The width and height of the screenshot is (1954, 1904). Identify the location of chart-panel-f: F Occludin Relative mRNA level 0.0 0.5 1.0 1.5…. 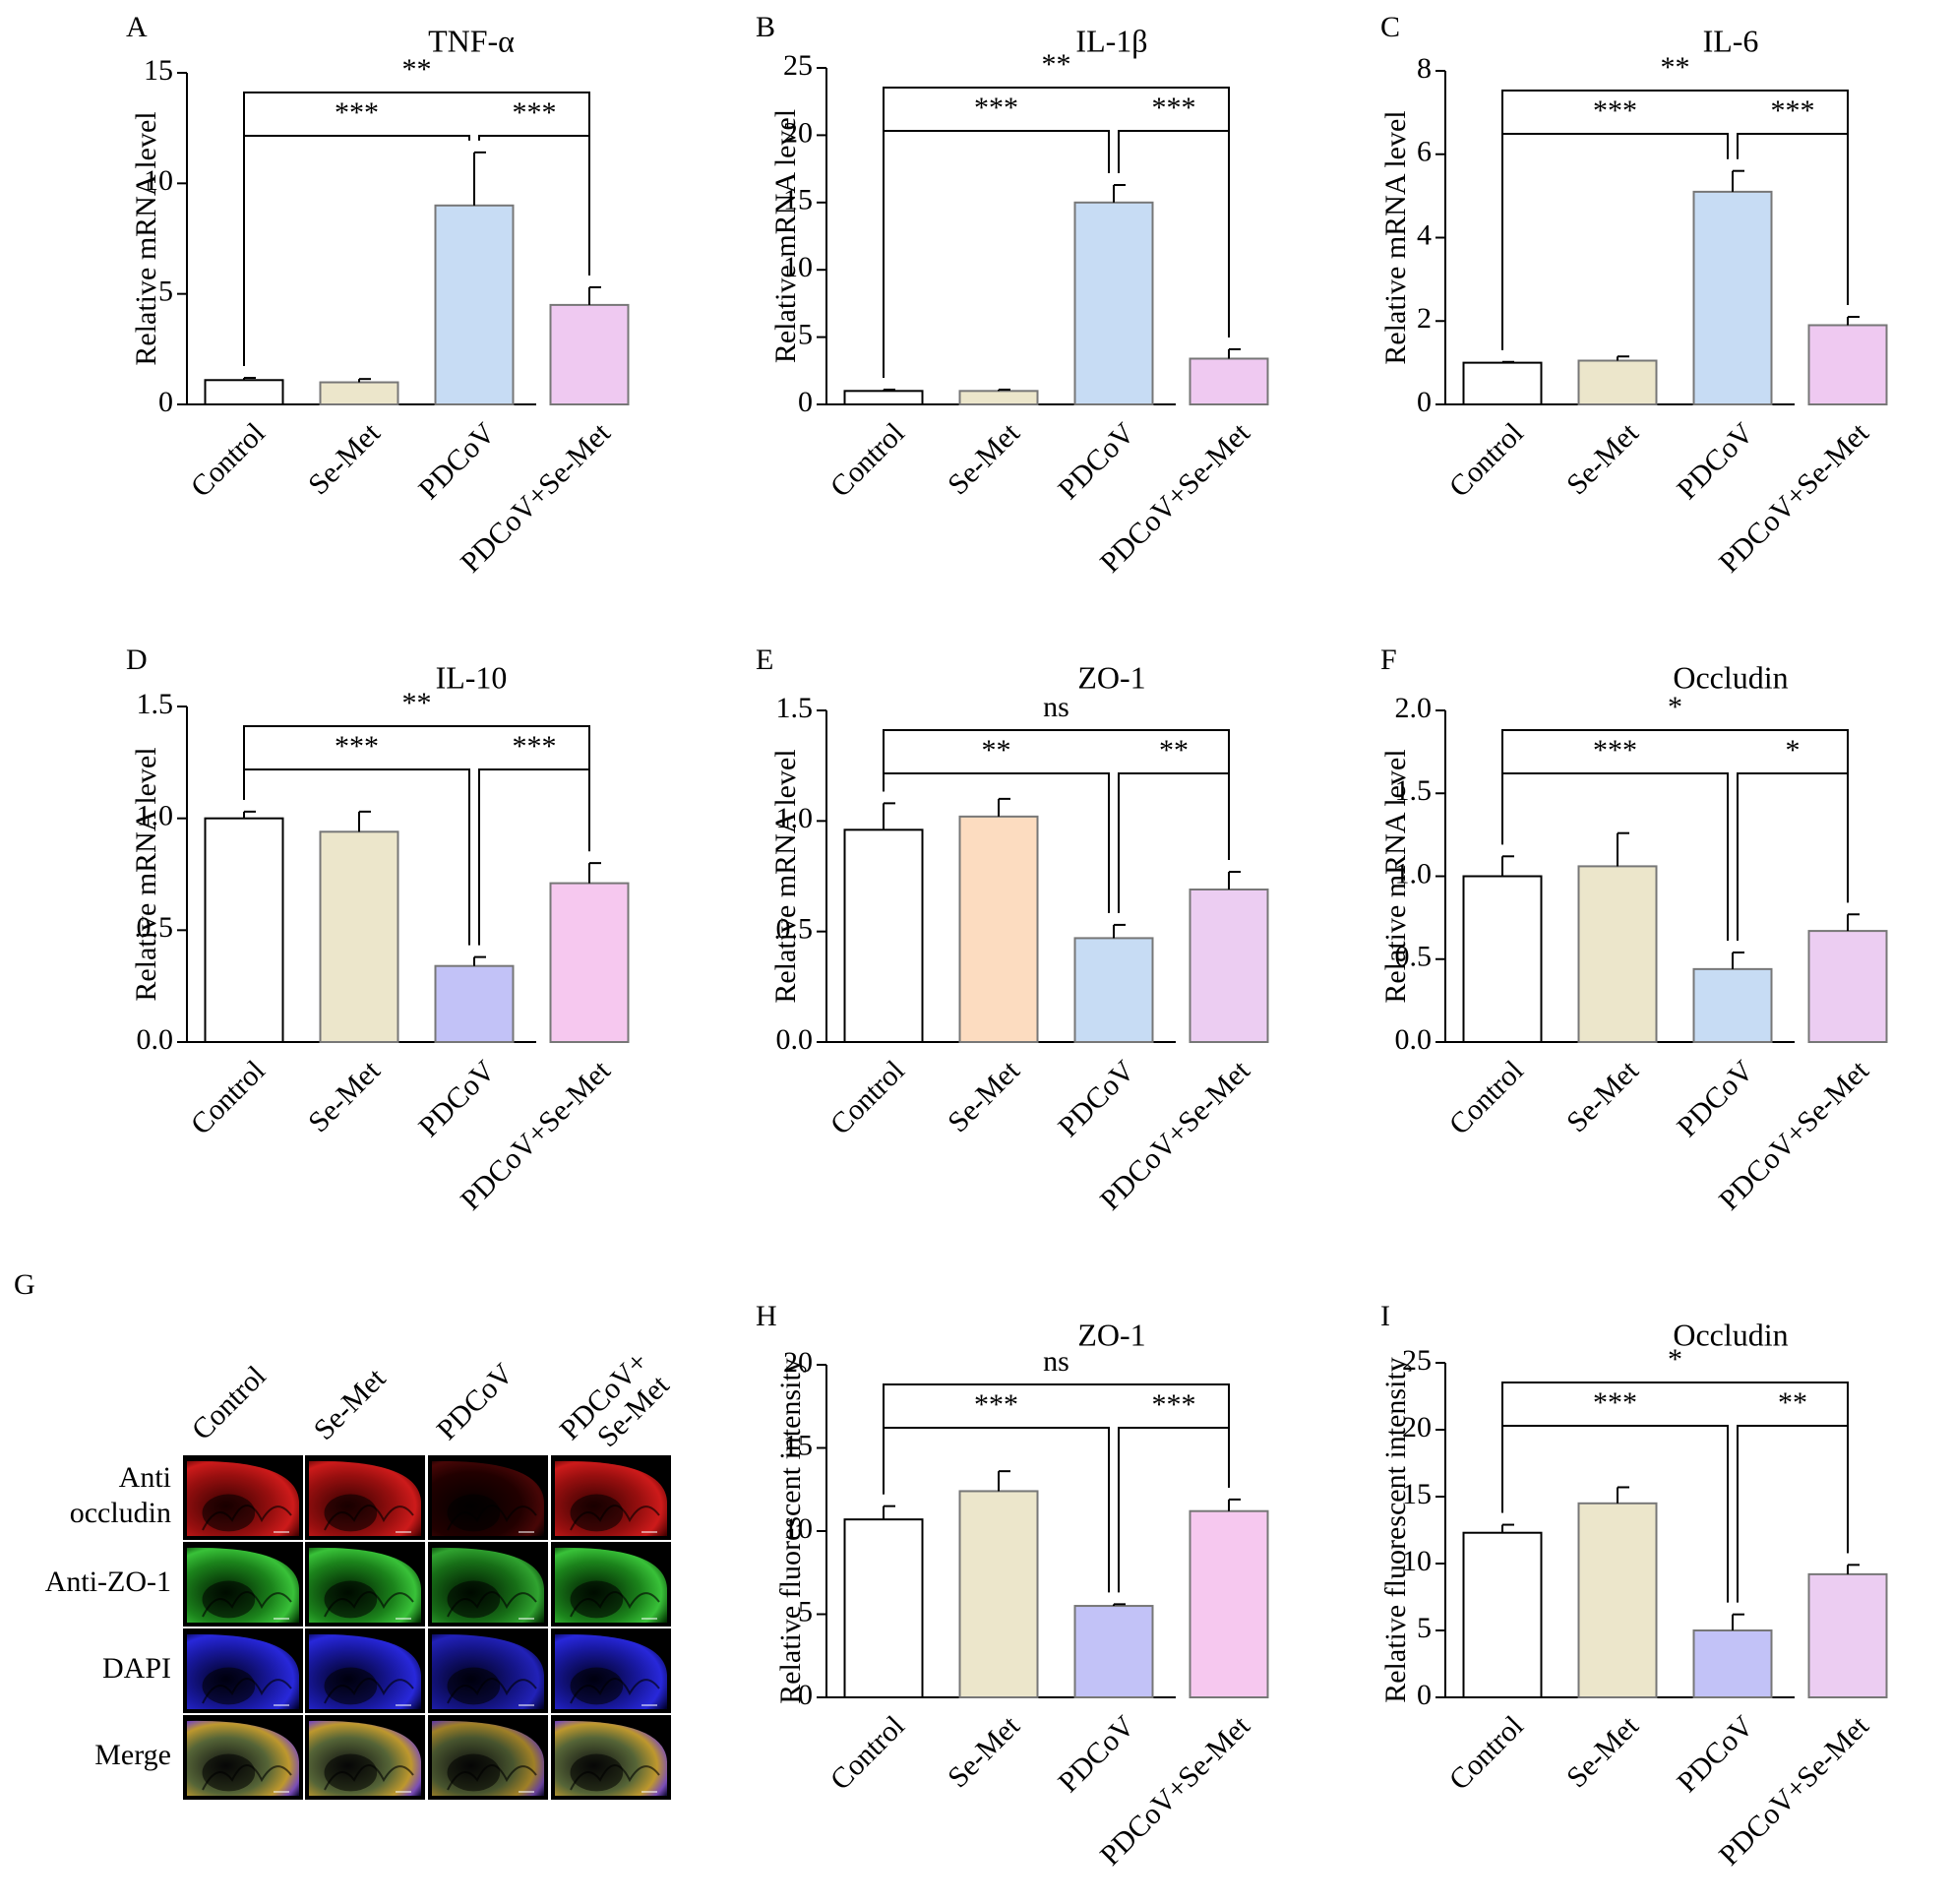
(1633, 930).